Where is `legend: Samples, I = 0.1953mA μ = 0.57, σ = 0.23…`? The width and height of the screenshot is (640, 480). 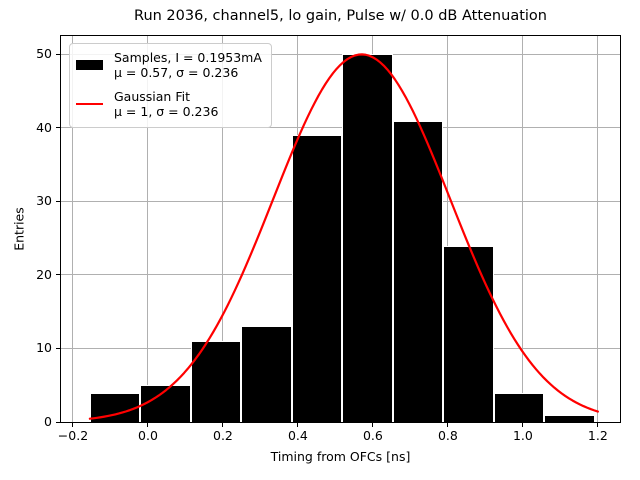 legend: Samples, I = 0.1953mA μ = 0.57, σ = 0.23… is located at coordinates (170, 85).